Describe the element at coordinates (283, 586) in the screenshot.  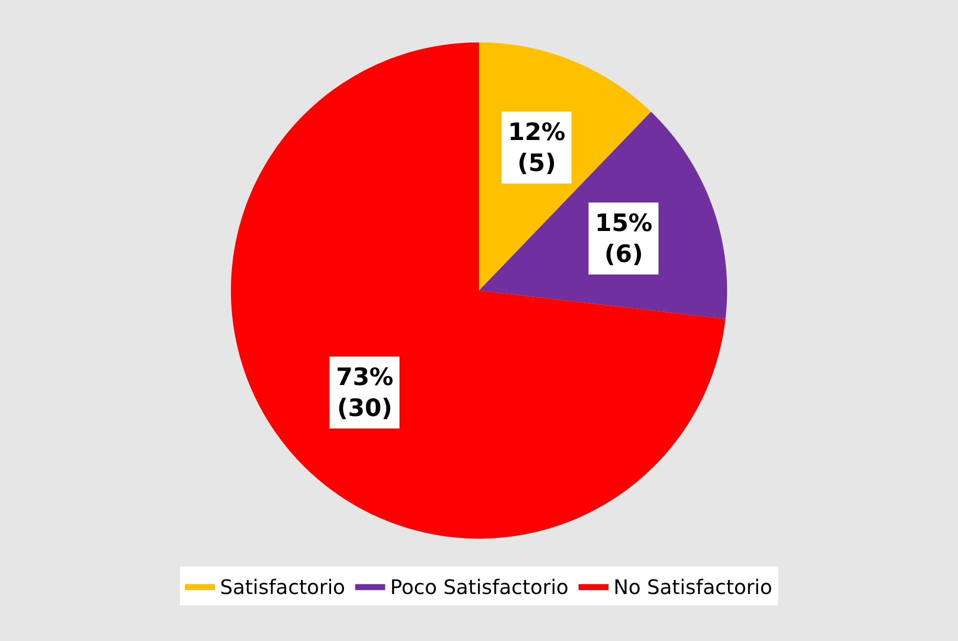
I see `legend-label: Satisfactorio` at that location.